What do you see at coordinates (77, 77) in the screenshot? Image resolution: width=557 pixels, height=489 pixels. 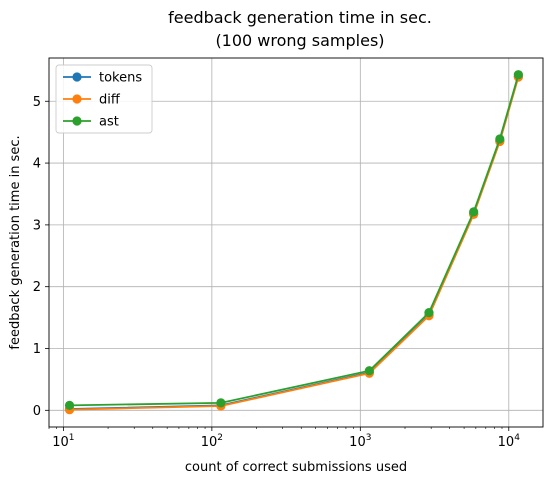 I see `legend-marker-tokens` at bounding box center [77, 77].